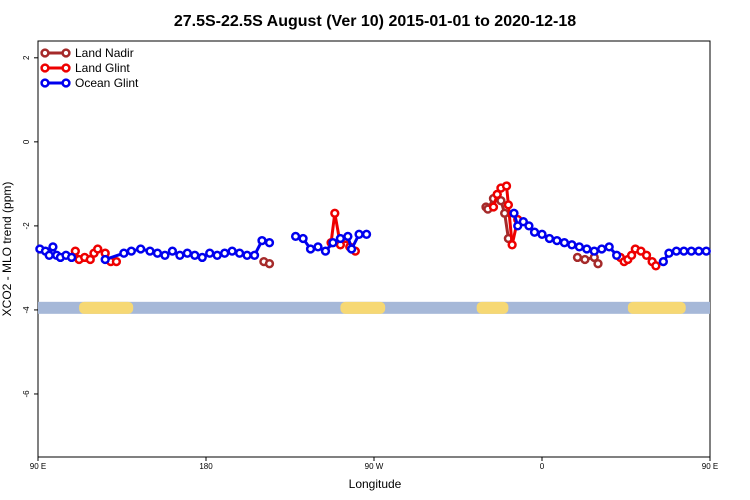  What do you see at coordinates (542, 466) in the screenshot?
I see `x-tick-label-3: 0` at bounding box center [542, 466].